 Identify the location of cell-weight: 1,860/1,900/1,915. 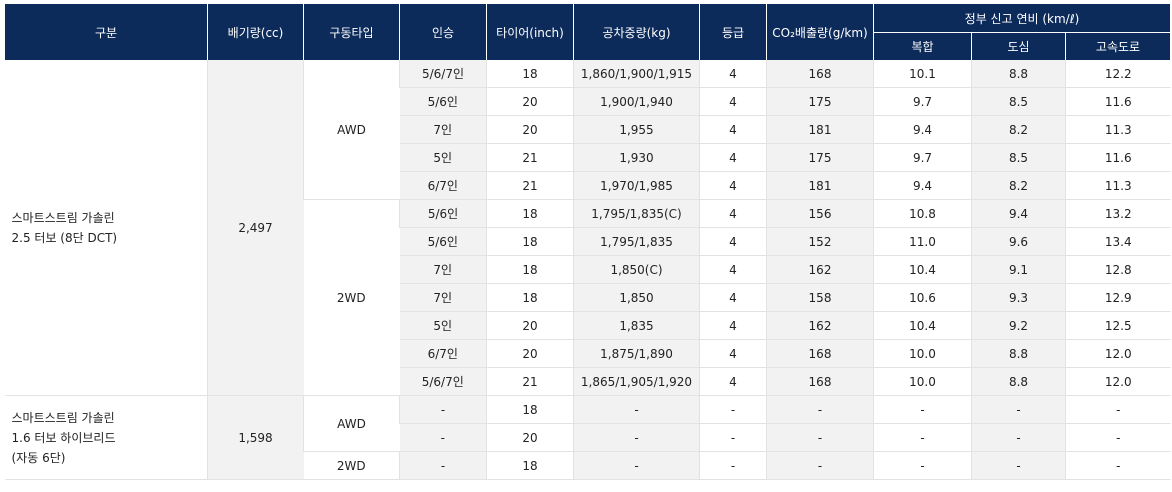
(636, 74).